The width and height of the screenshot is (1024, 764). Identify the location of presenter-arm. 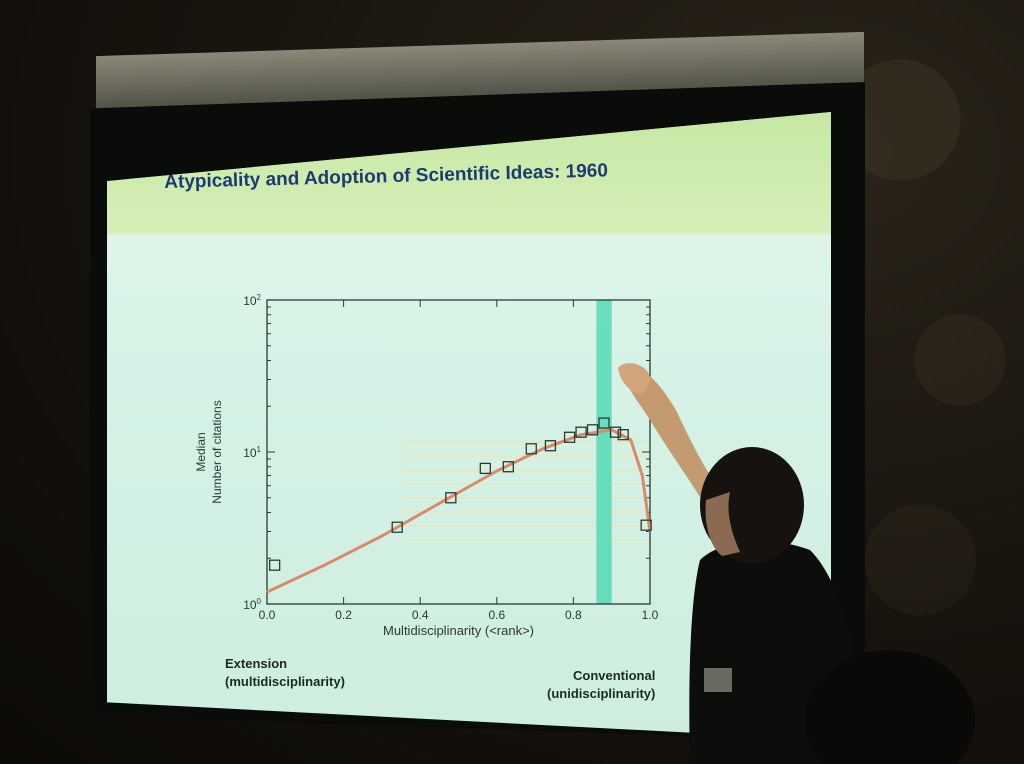
(673, 437).